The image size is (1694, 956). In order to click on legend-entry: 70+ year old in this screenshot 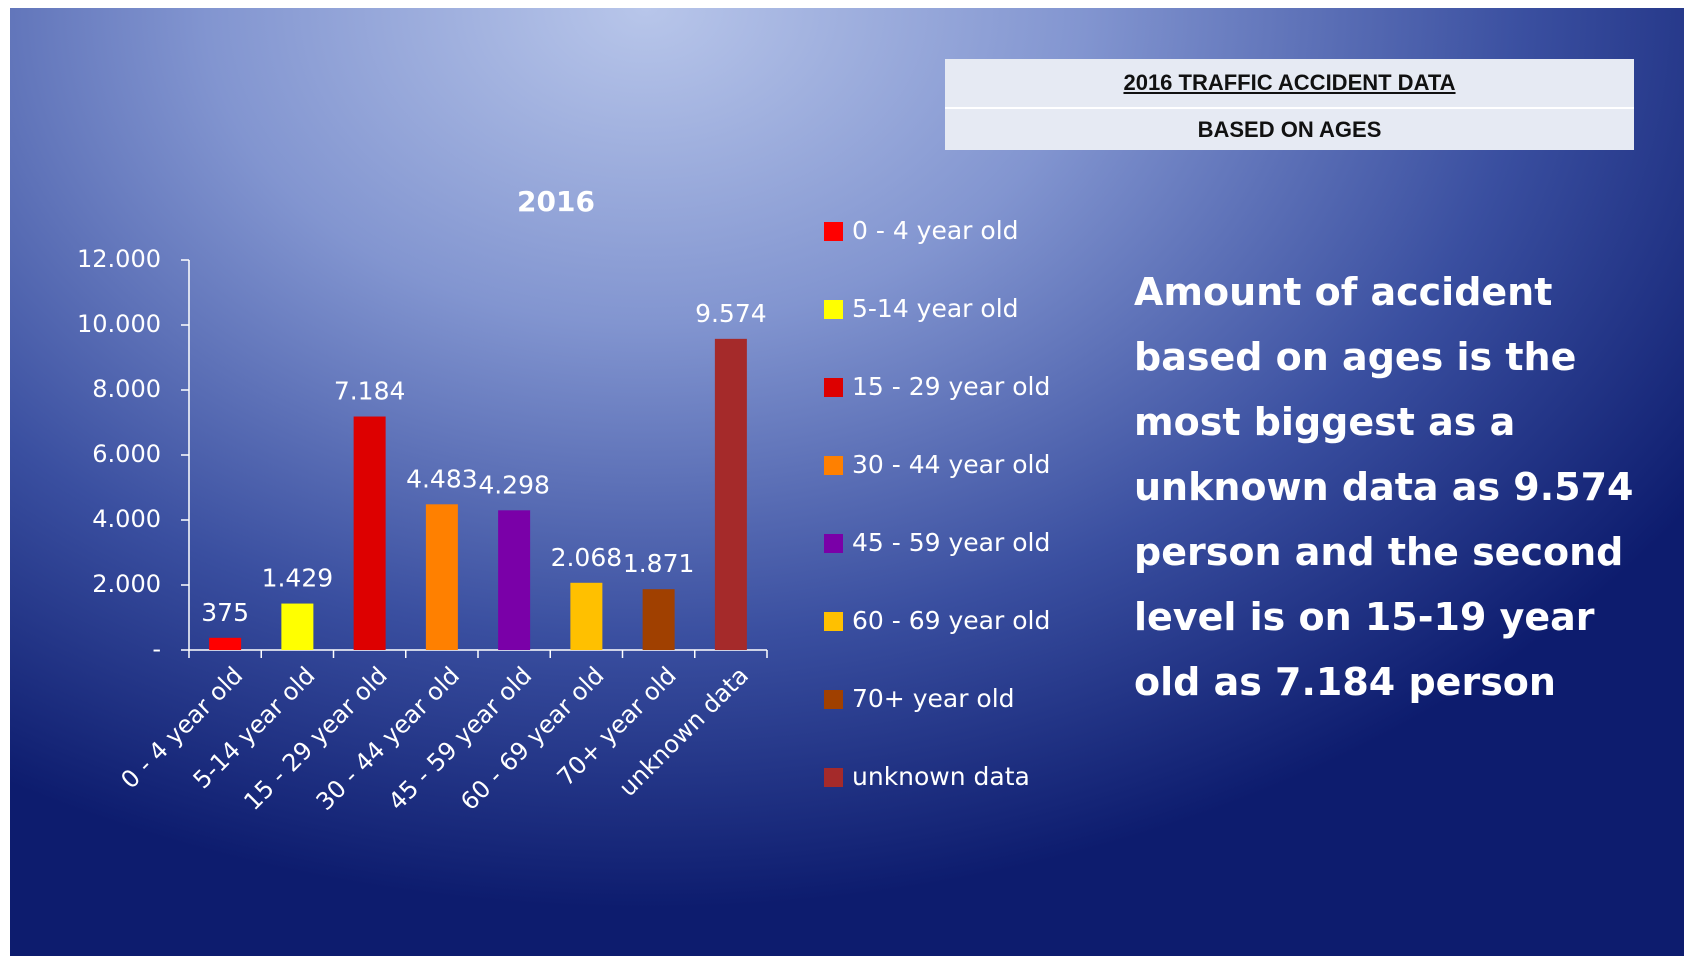, I will do `click(939, 699)`.